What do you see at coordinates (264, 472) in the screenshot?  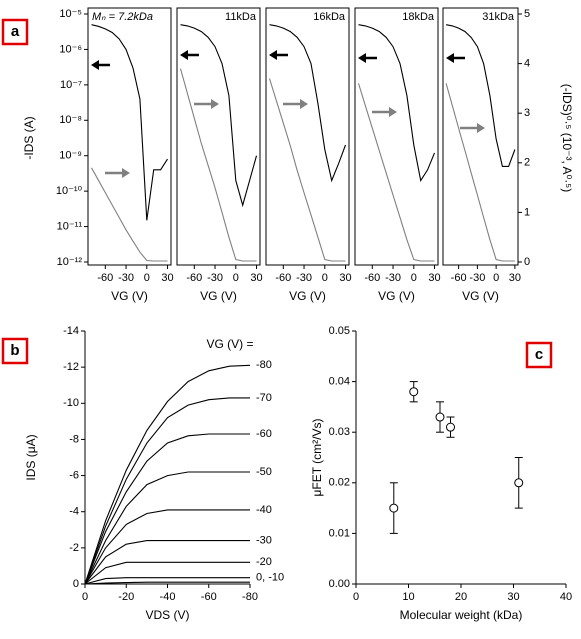 I see `series-label: -50` at bounding box center [264, 472].